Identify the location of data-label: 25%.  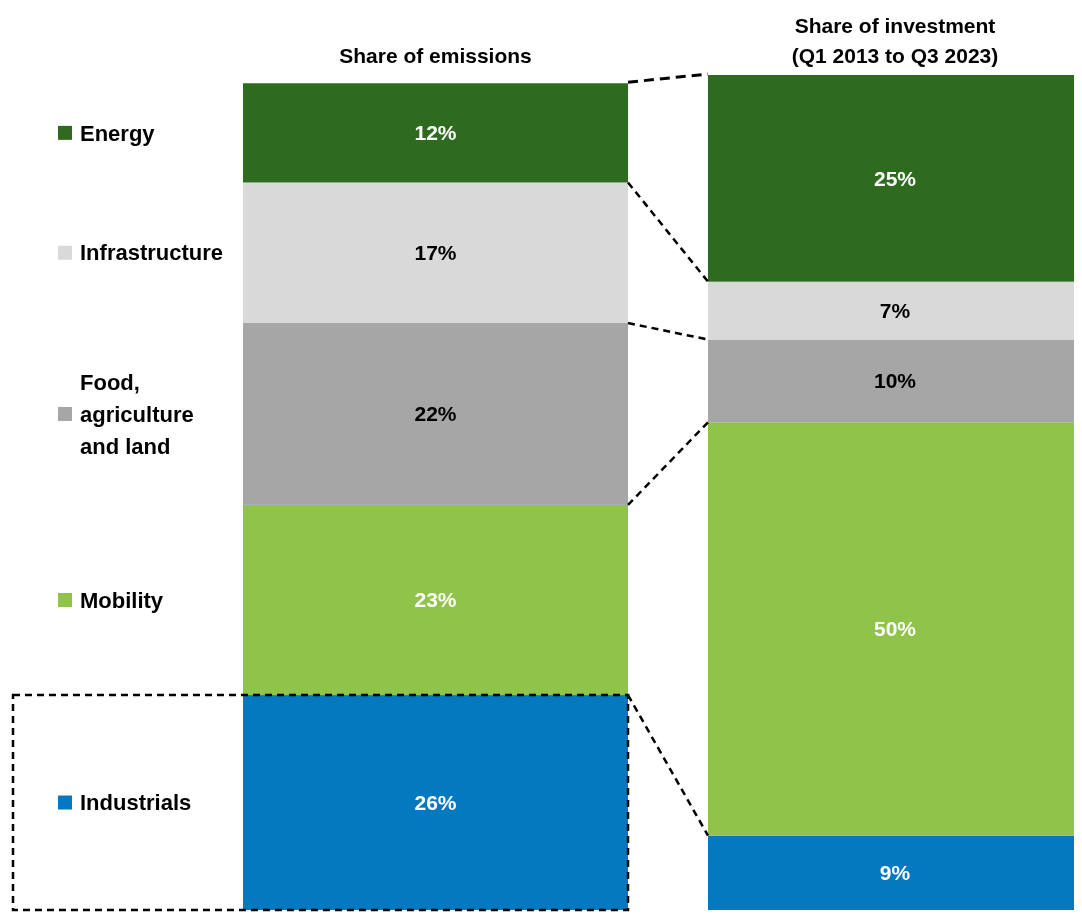
(895, 178).